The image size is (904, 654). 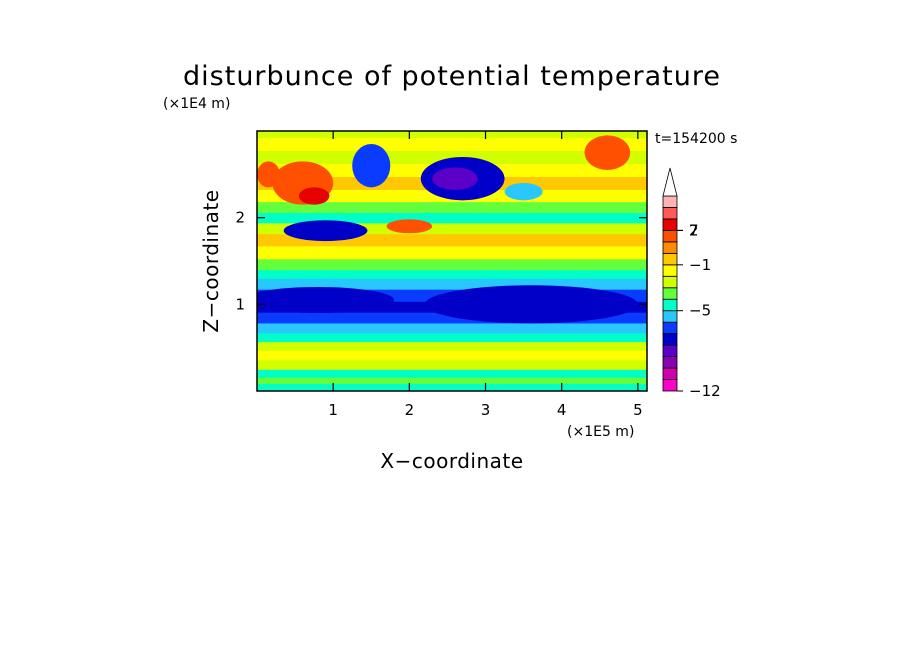 I want to click on y-axis: 12, so click(x=441, y=261).